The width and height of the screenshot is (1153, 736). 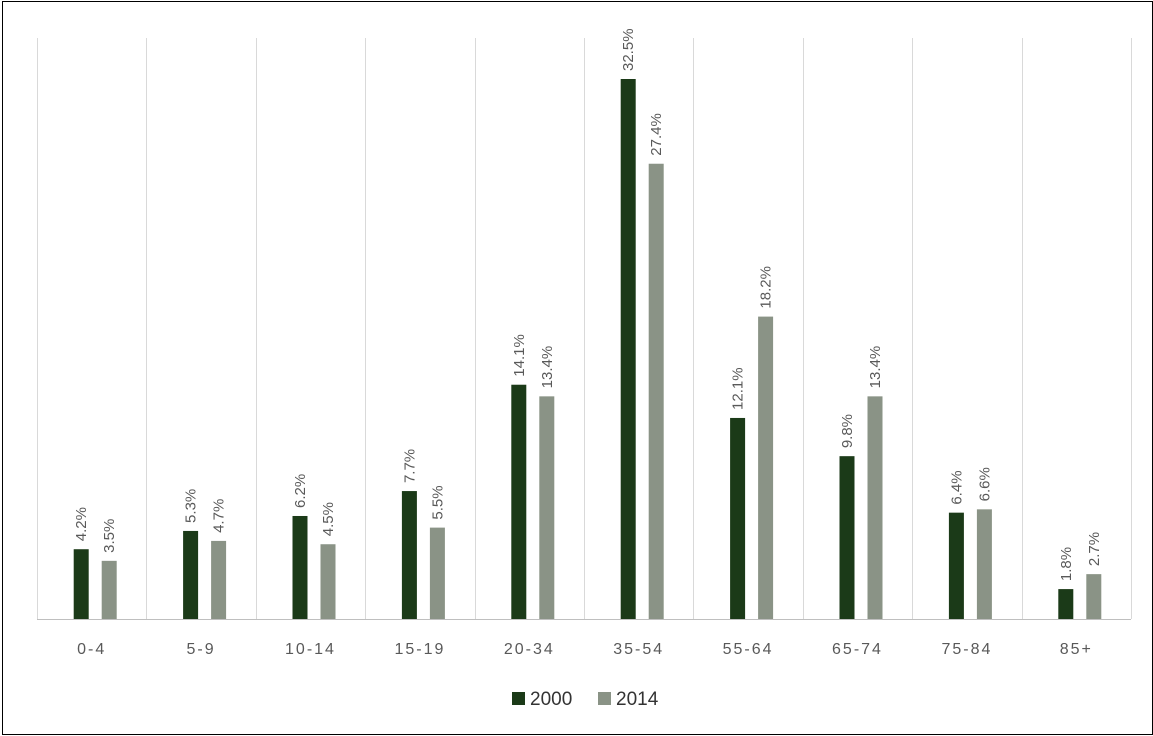 What do you see at coordinates (637, 699) in the screenshot?
I see `legend-label-2014: 2014` at bounding box center [637, 699].